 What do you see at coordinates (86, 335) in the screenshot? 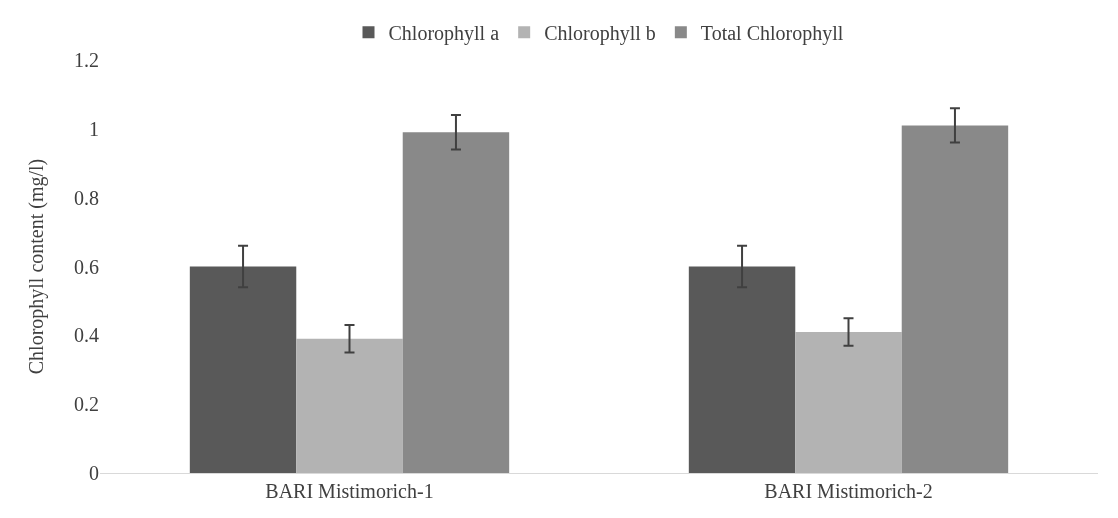
I see `y-tick-label: 0.4` at bounding box center [86, 335].